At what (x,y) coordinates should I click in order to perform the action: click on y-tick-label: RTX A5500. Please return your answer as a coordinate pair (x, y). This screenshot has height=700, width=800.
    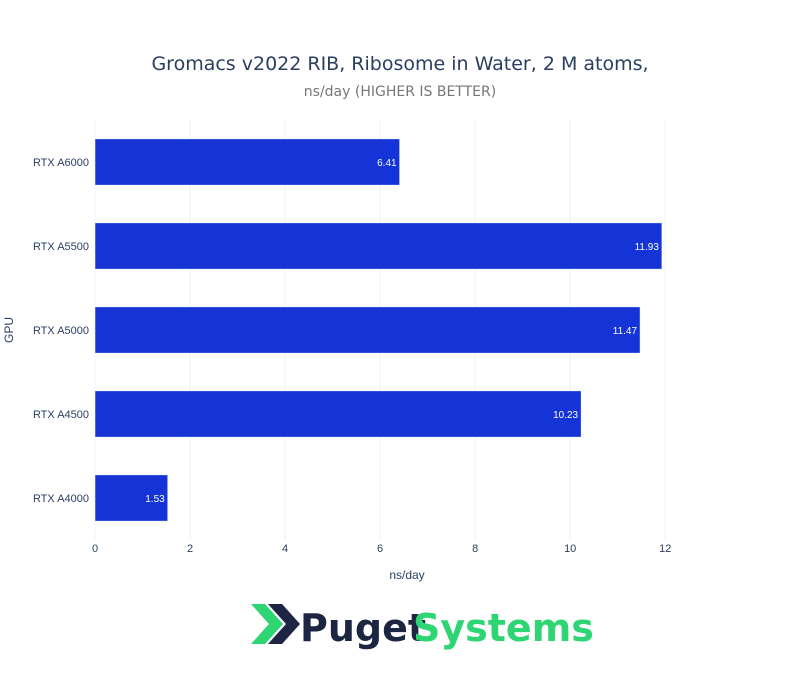
    Looking at the image, I should click on (61, 247).